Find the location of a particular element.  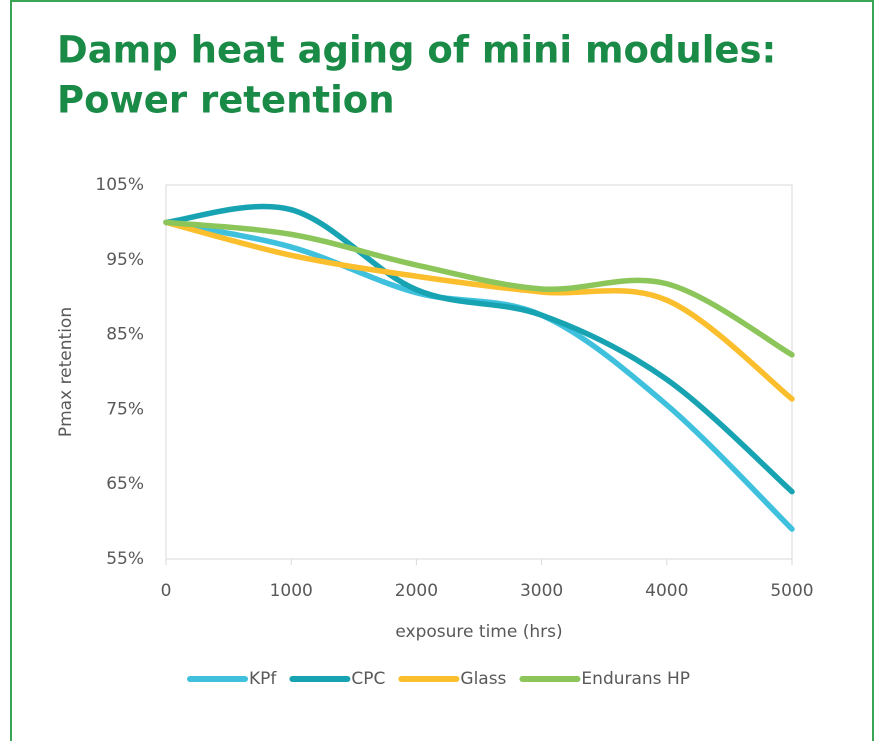

x-tick-label: 0 is located at coordinates (166, 591).